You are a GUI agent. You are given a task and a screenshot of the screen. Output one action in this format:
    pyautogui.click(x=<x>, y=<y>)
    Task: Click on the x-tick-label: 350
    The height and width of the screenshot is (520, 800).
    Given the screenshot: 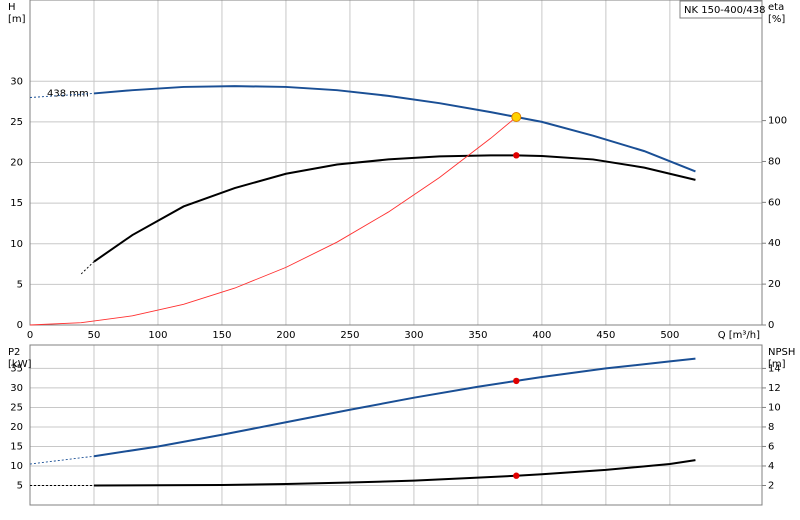 What is the action you would take?
    pyautogui.click(x=477, y=335)
    